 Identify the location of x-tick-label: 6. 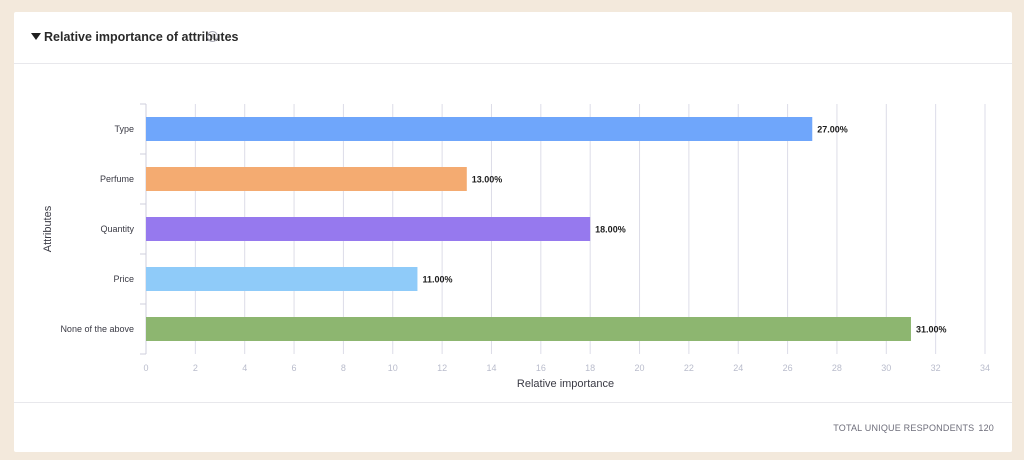
(294, 368).